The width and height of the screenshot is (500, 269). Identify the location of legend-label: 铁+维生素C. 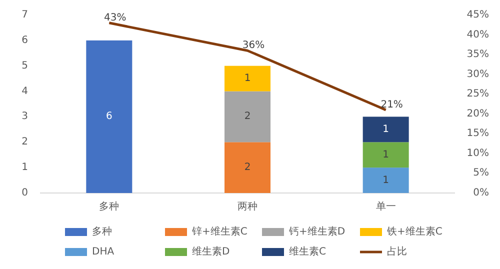
(414, 232).